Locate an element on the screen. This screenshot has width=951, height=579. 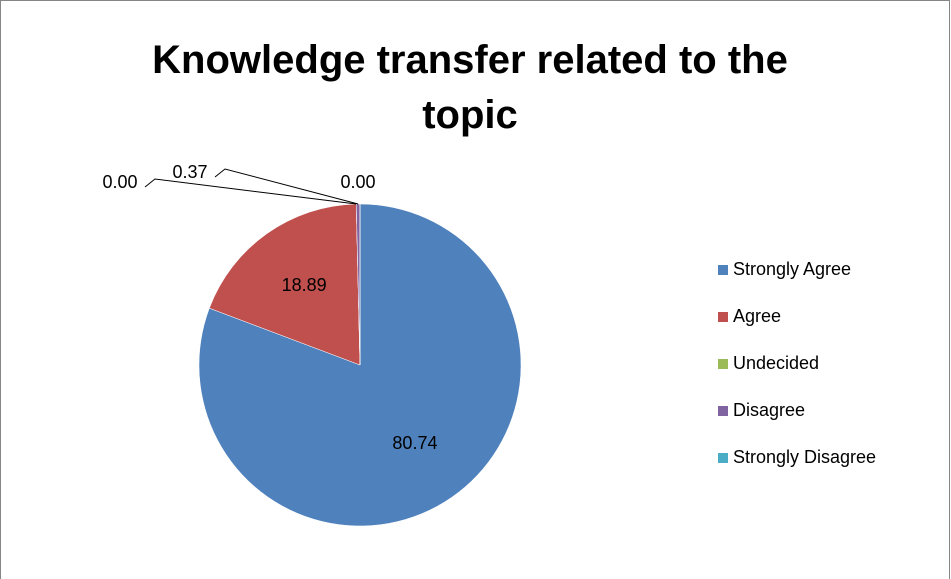
legend-label: Strongly Agree is located at coordinates (792, 269).